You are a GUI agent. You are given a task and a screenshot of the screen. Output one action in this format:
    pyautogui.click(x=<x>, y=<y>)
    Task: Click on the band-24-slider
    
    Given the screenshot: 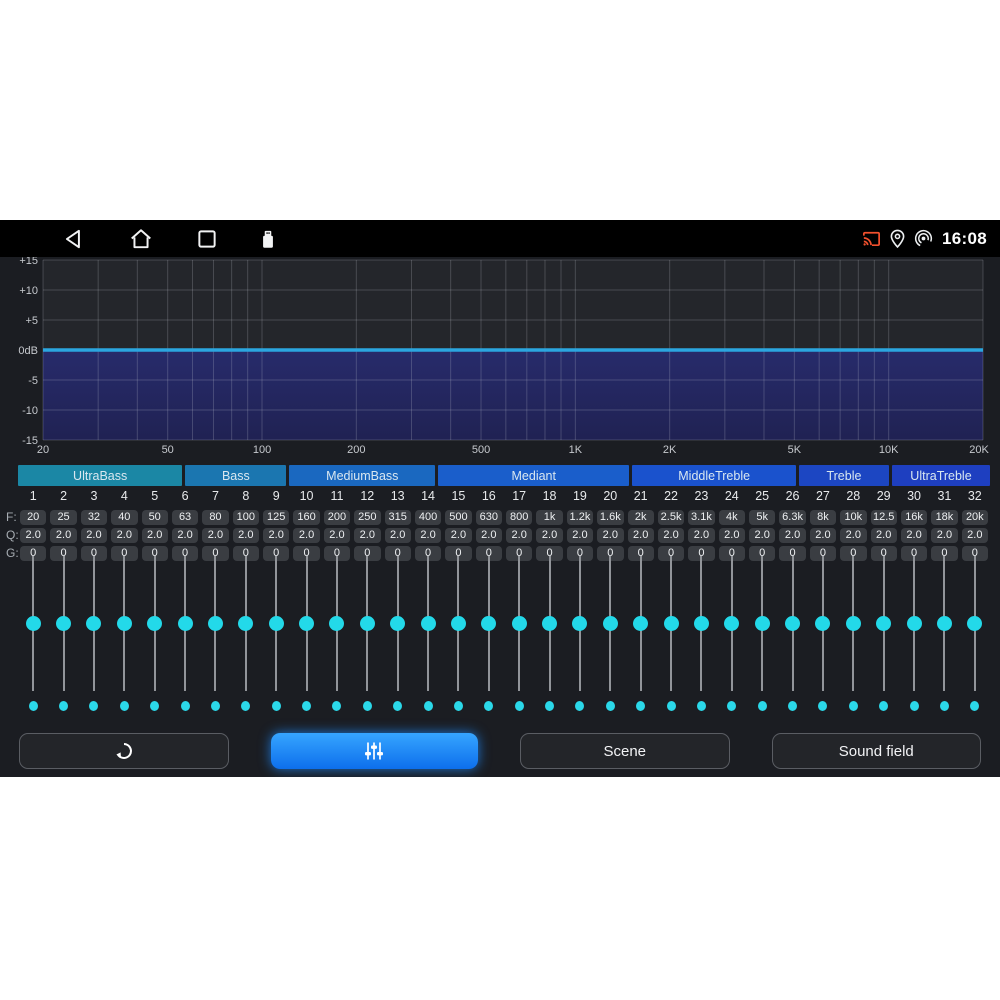 What is the action you would take?
    pyautogui.click(x=732, y=623)
    